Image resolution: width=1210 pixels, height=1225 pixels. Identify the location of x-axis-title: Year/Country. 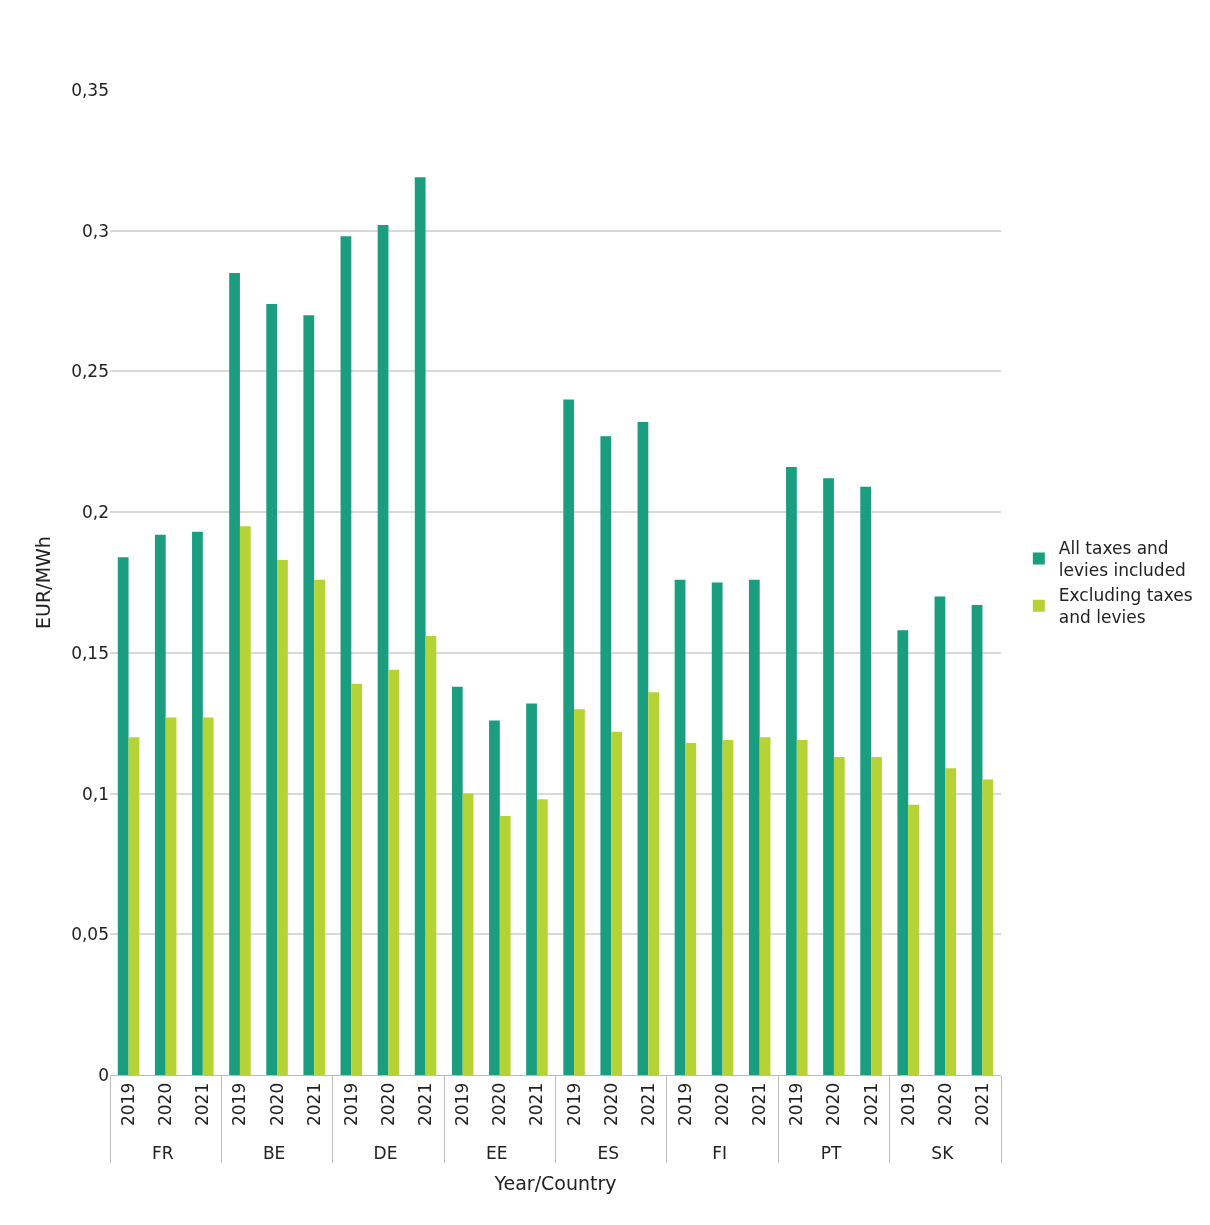
(555, 1183).